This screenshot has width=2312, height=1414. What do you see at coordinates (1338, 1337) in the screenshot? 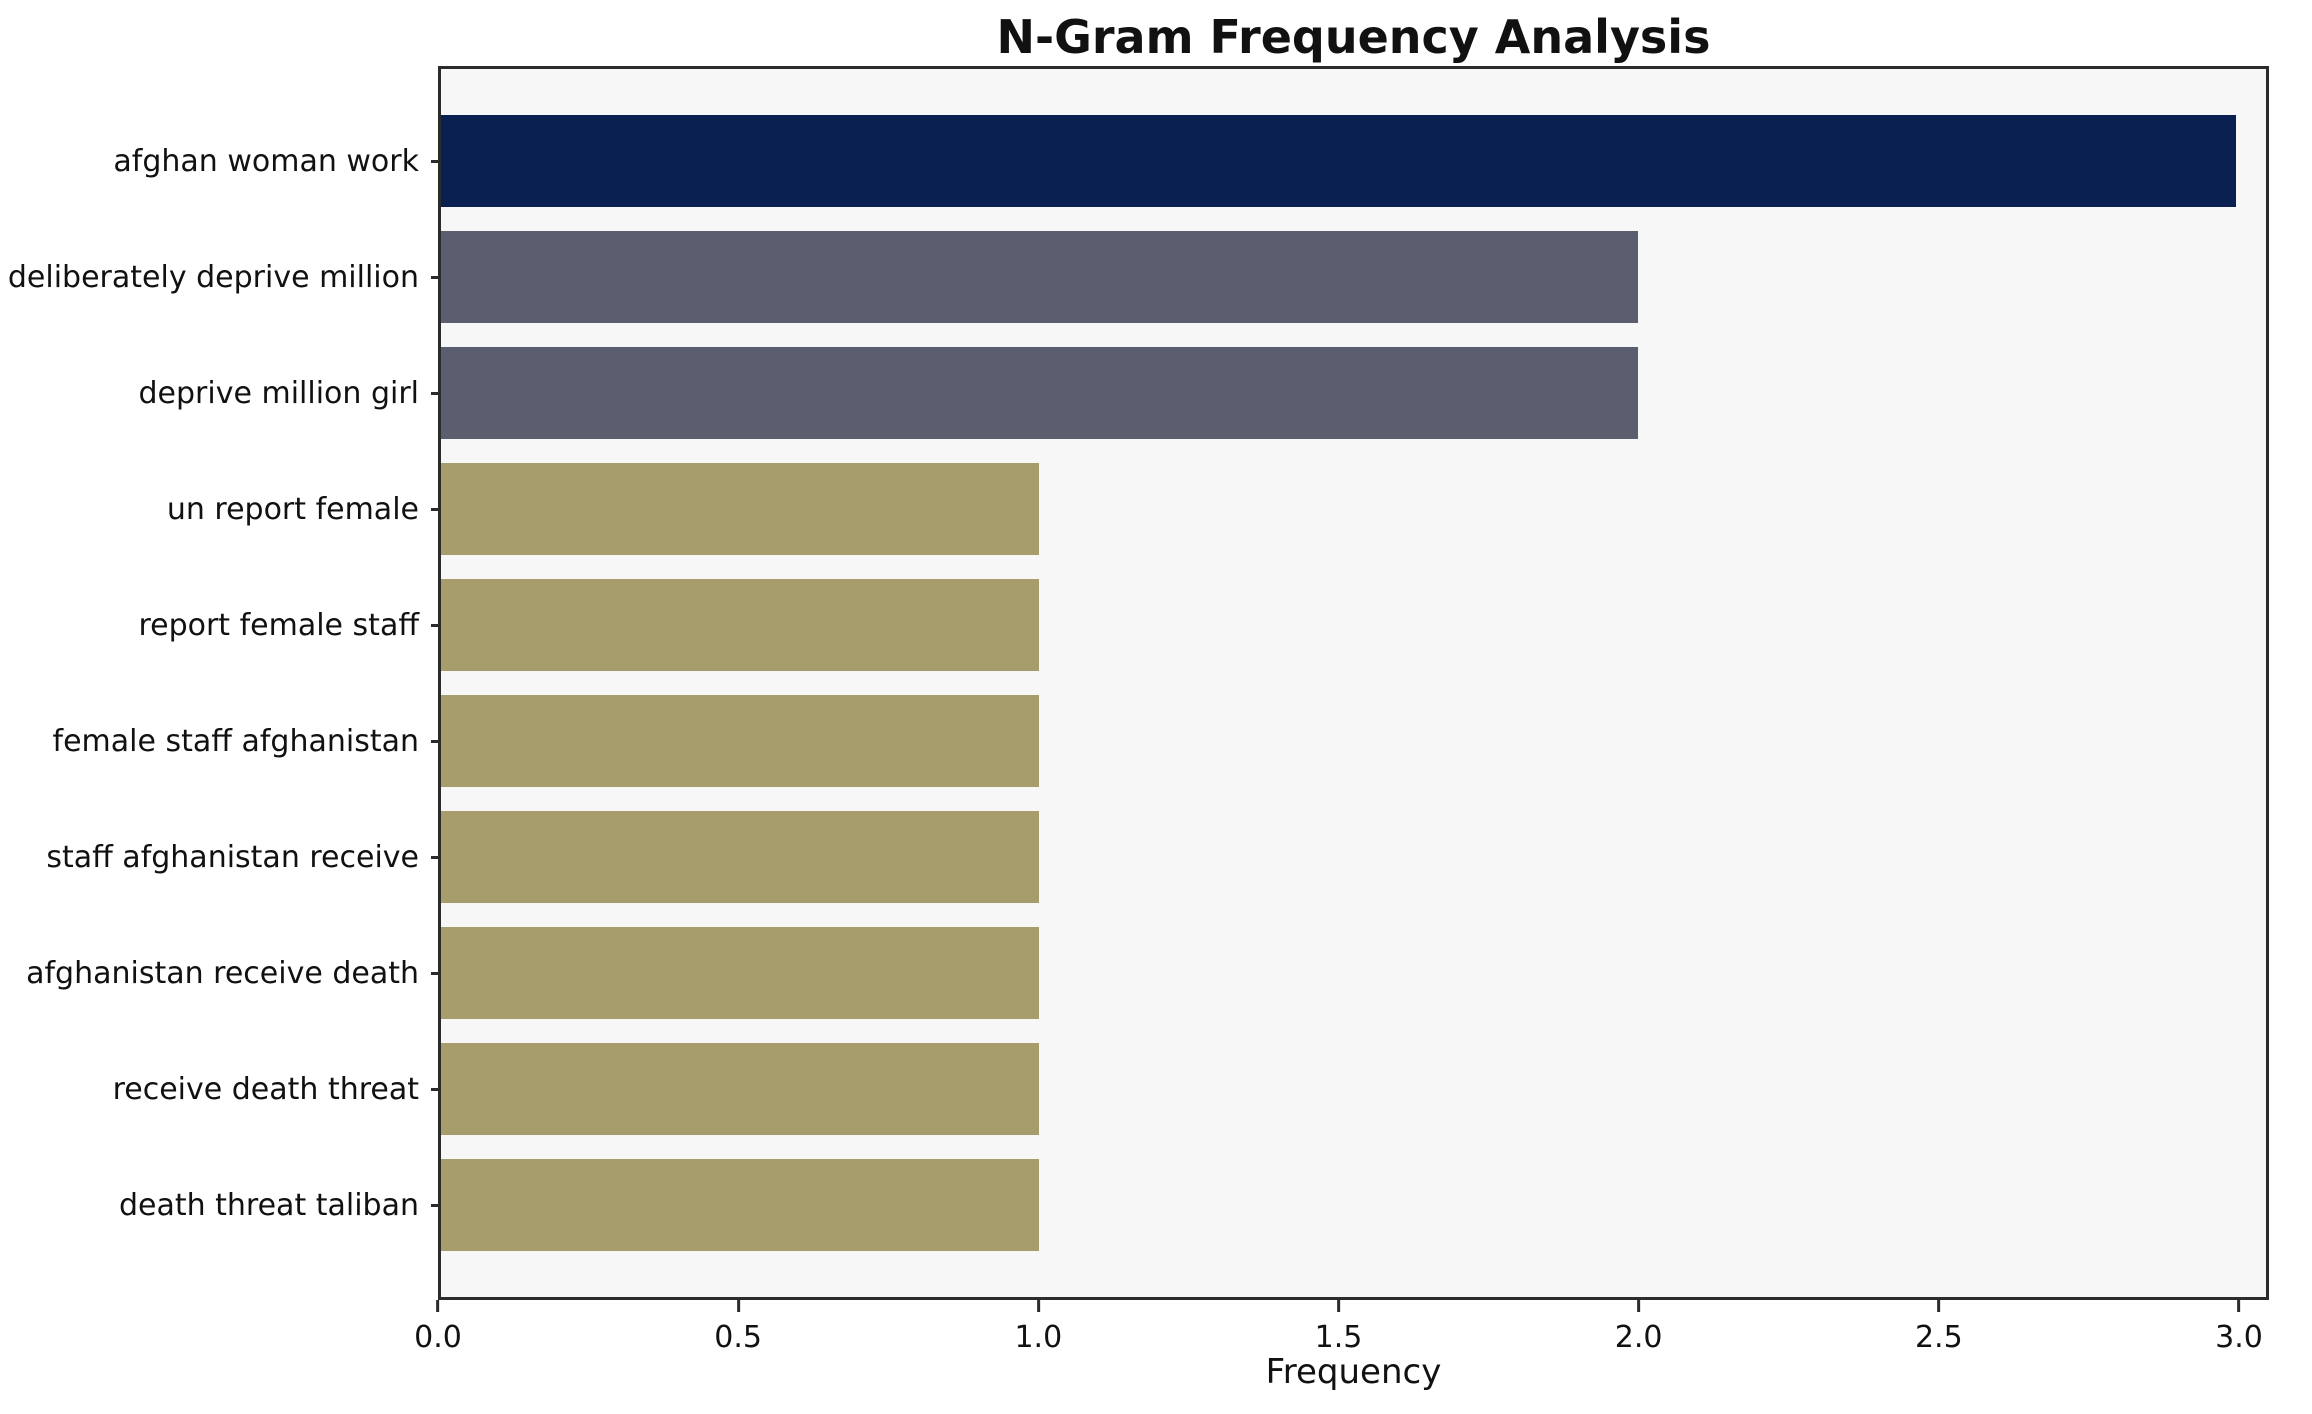
I see `x-axis-tick-label: 1.5` at bounding box center [1338, 1337].